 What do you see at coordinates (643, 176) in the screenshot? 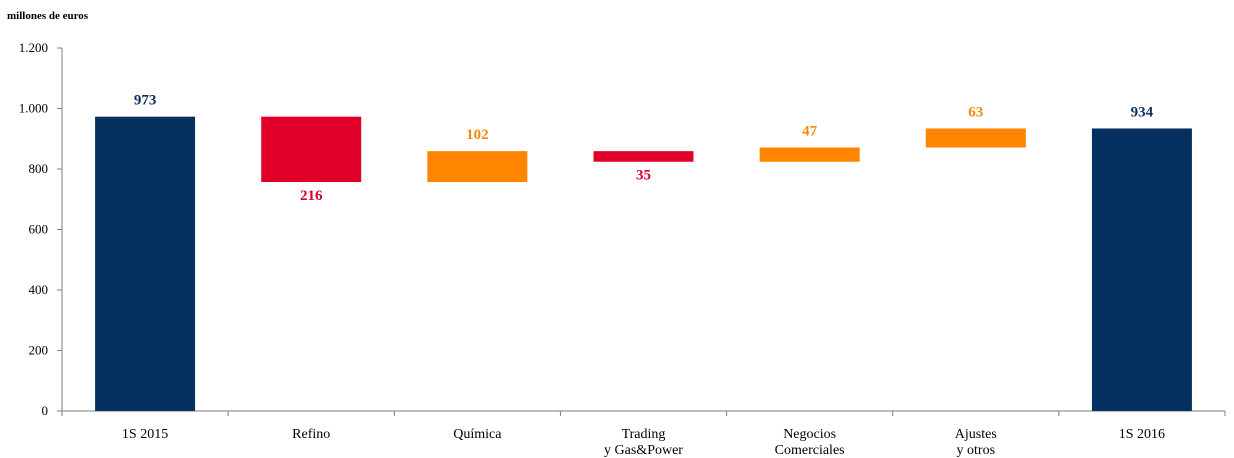
I see `data-label: 35` at bounding box center [643, 176].